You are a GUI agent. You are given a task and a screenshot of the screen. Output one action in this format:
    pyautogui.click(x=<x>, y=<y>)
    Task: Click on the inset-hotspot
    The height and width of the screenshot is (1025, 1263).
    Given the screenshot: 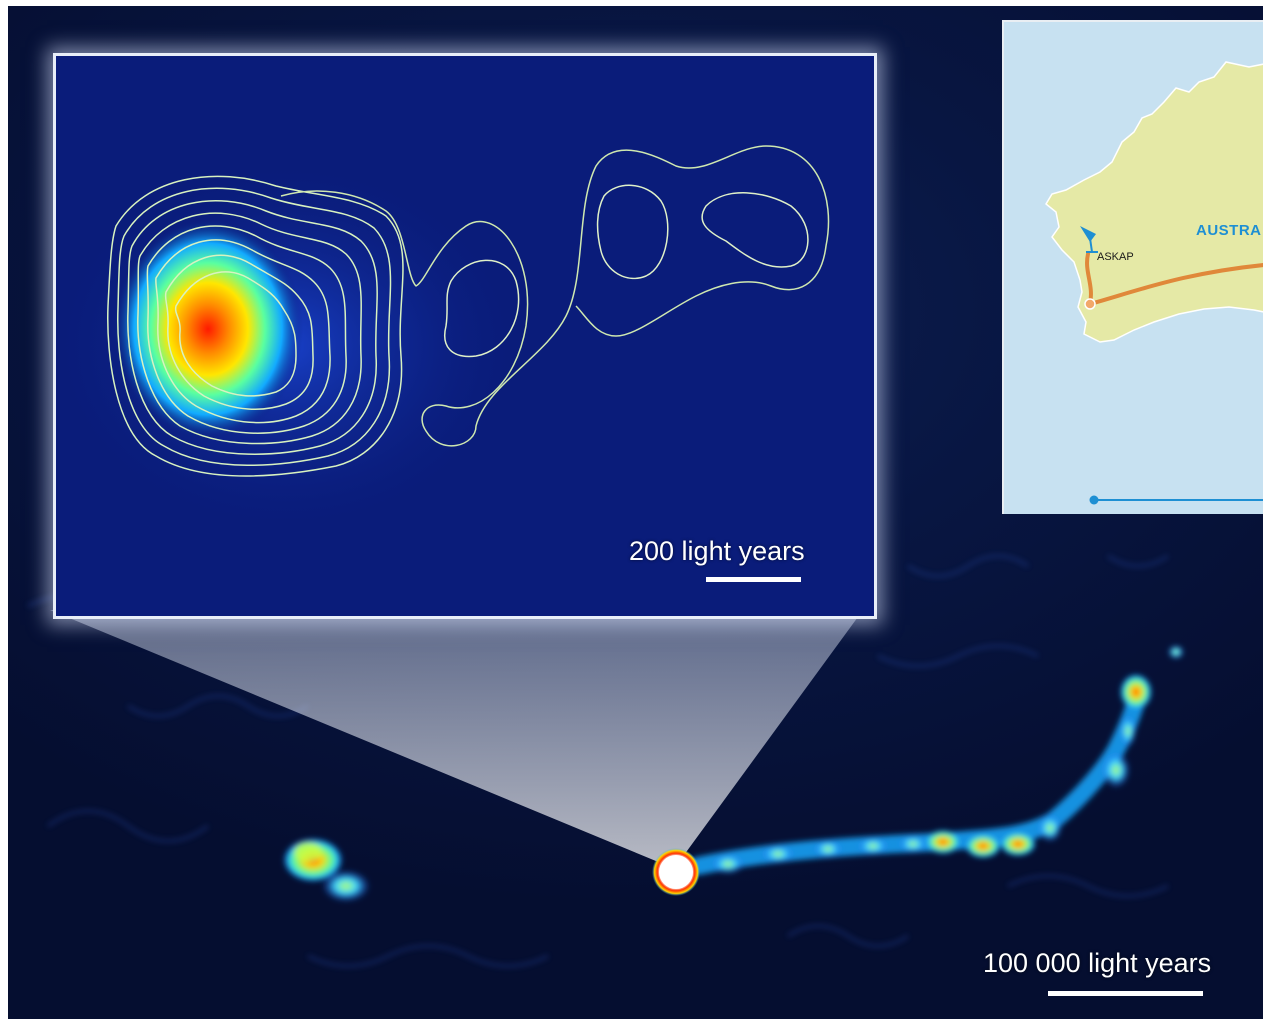 What is the action you would take?
    pyautogui.click(x=208, y=329)
    